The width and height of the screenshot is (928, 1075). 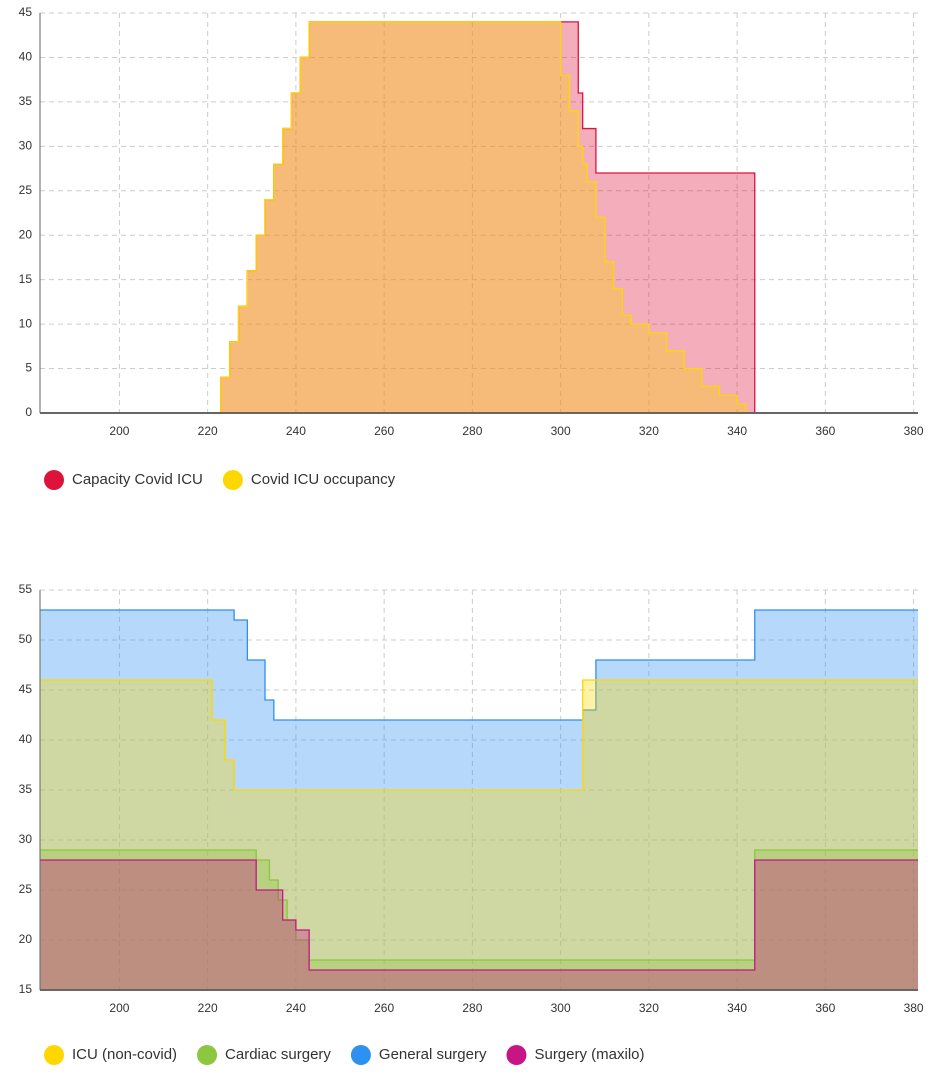 What do you see at coordinates (433, 1054) in the screenshot?
I see `legend-label: General surgery` at bounding box center [433, 1054].